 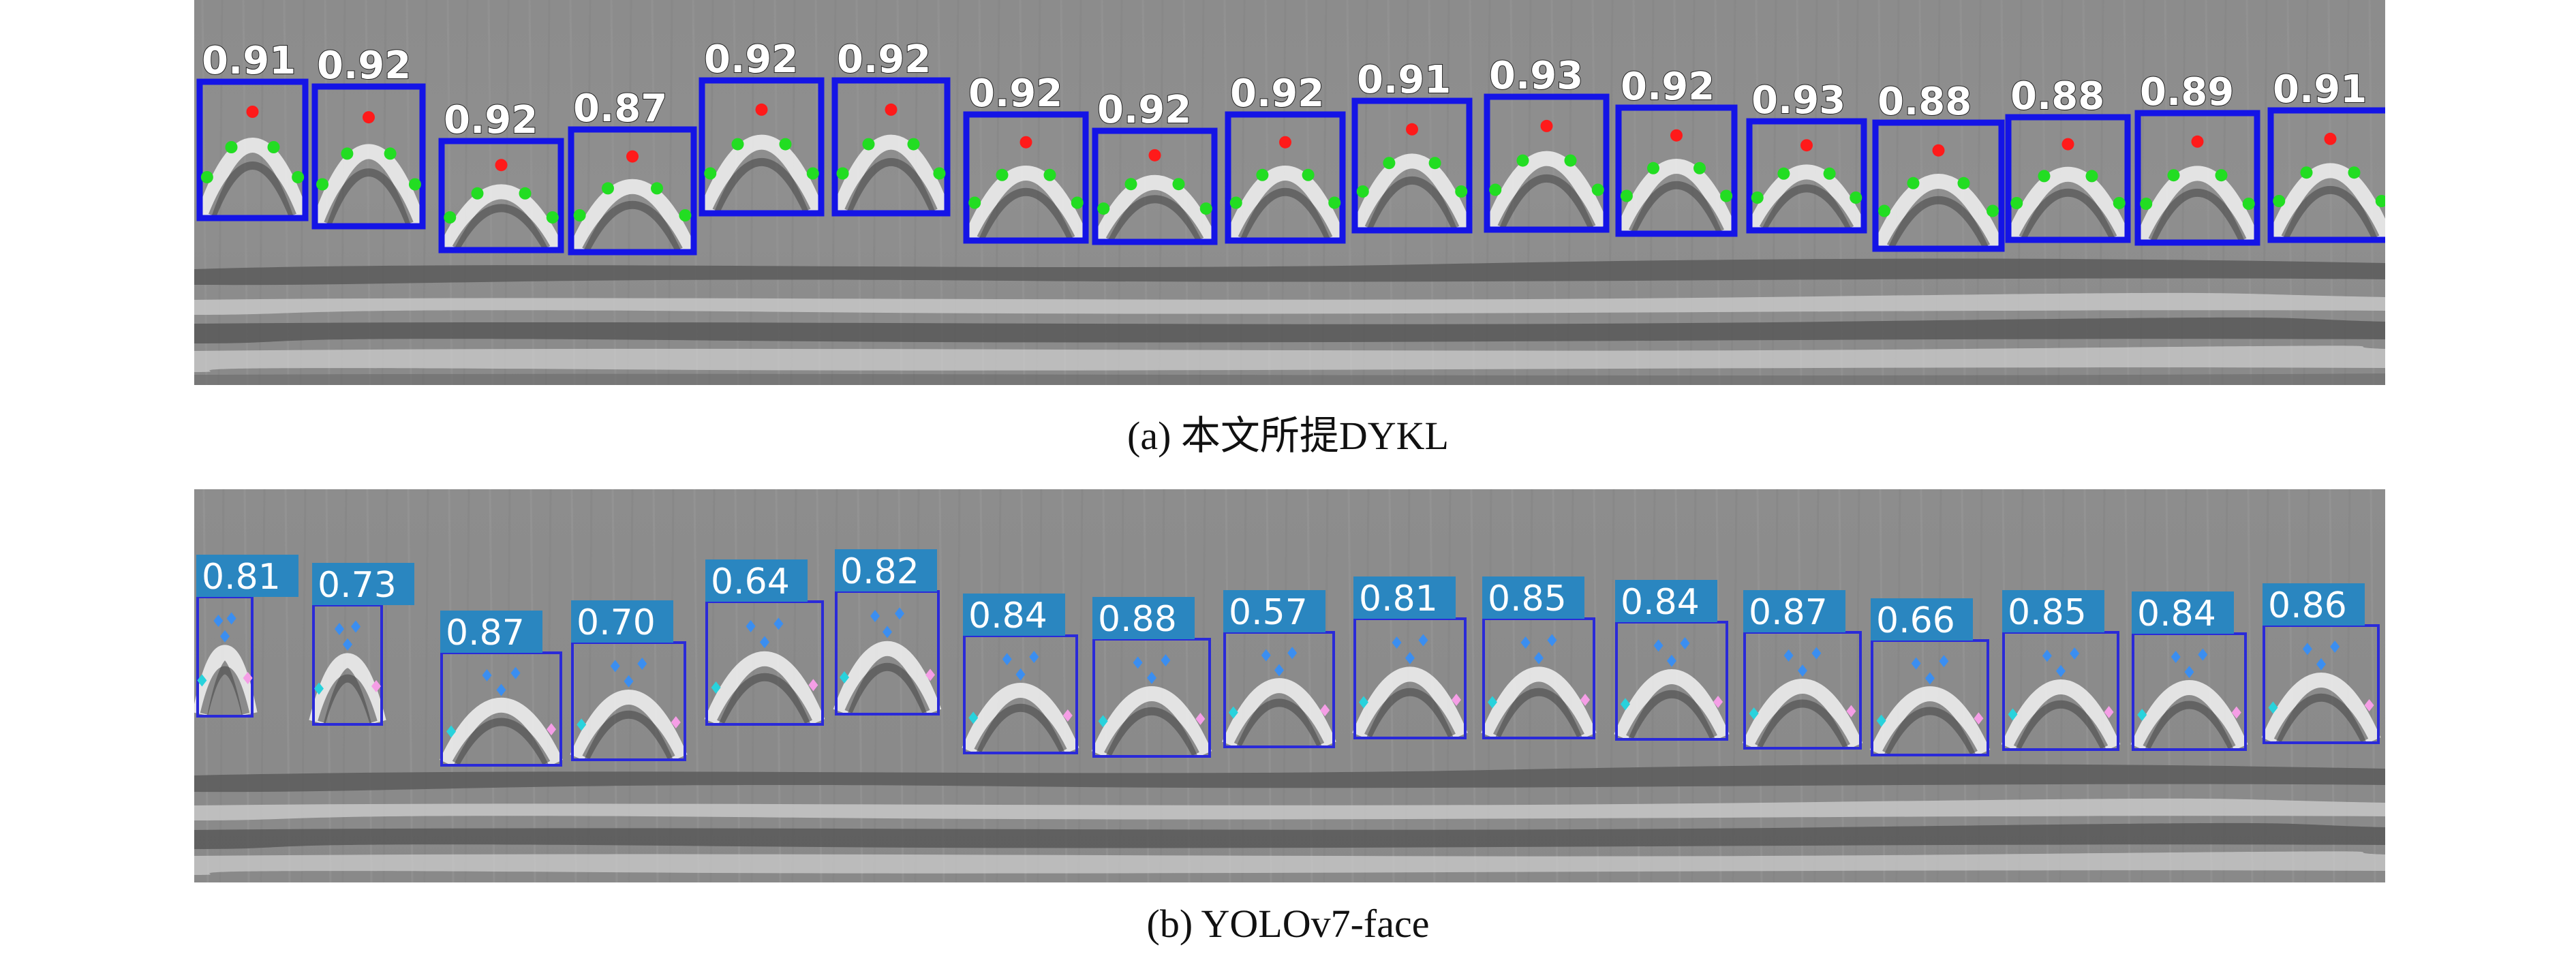 What do you see at coordinates (361, 644) in the screenshot?
I see `detection-box: 0.73` at bounding box center [361, 644].